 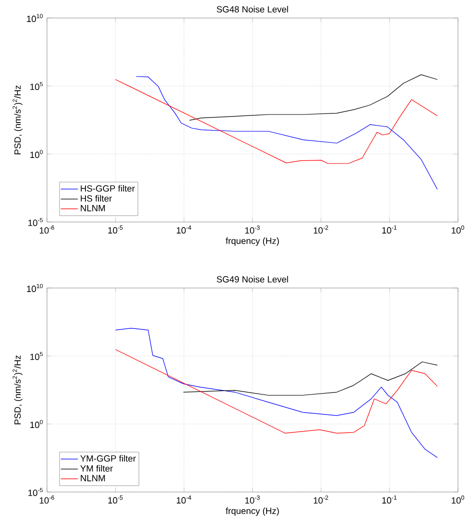 What do you see at coordinates (96, 468) in the screenshot?
I see `legend-label: YM filter` at bounding box center [96, 468].